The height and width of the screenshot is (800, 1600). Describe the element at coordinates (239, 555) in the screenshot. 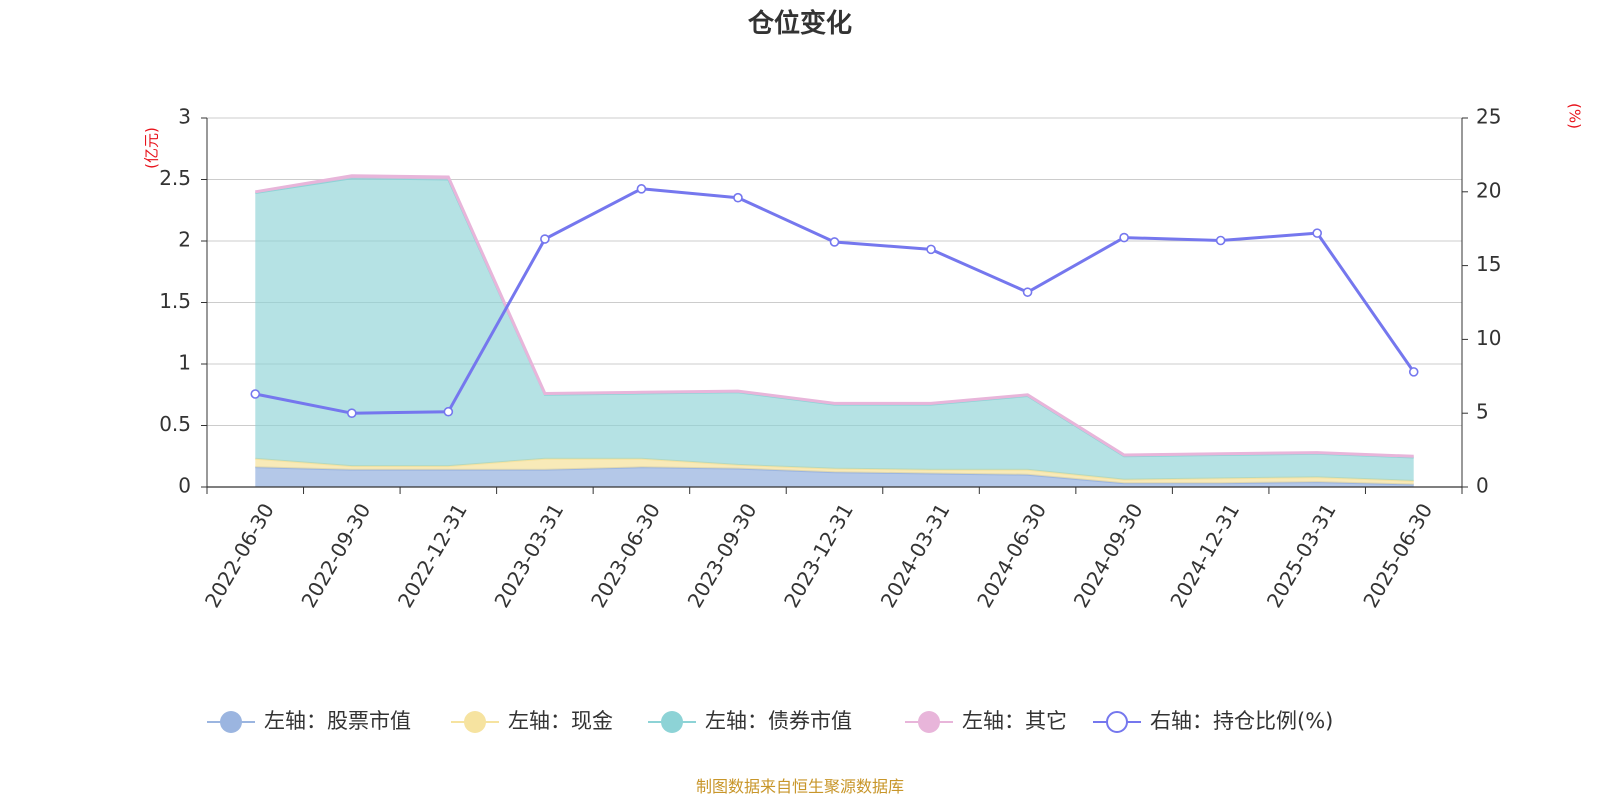

I see `x-axis-tick-label: 2022-06-30` at that location.